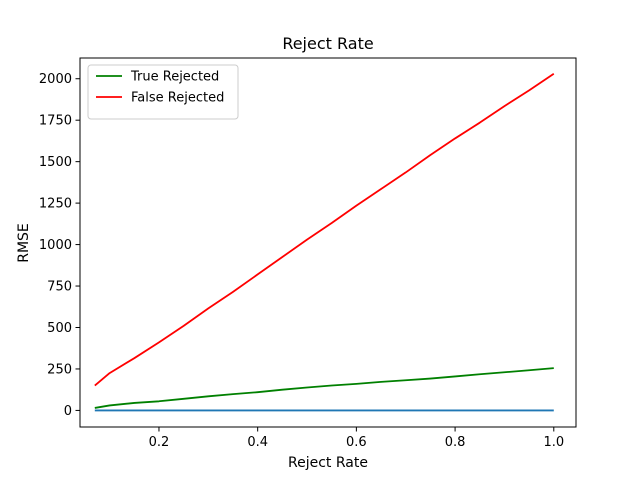  What do you see at coordinates (68, 411) in the screenshot?
I see `y-tick-label: 0` at bounding box center [68, 411].